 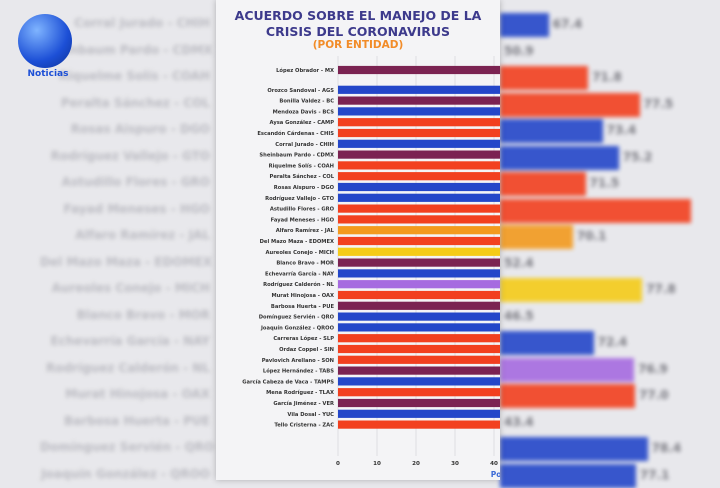 What do you see at coordinates (494, 464) in the screenshot?
I see `x-tick-label: 40` at bounding box center [494, 464].